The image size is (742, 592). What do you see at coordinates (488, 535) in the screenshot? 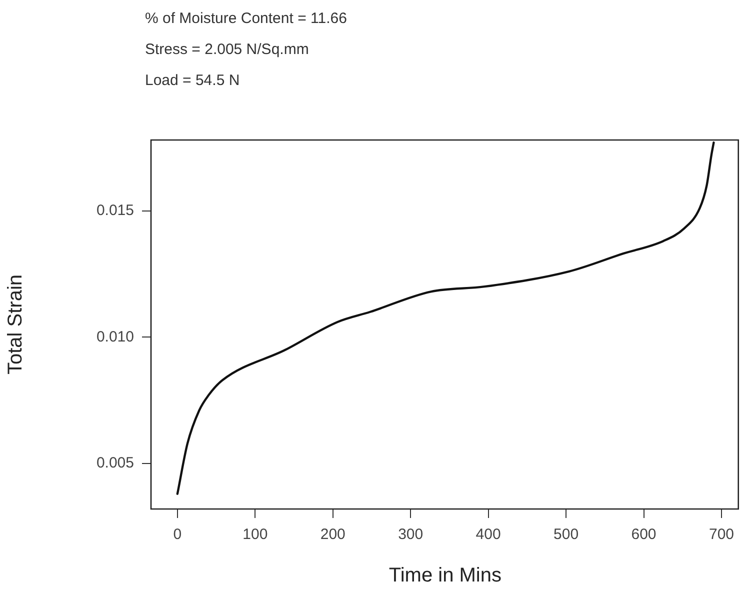
I see `x-tick-label: 400` at bounding box center [488, 535].